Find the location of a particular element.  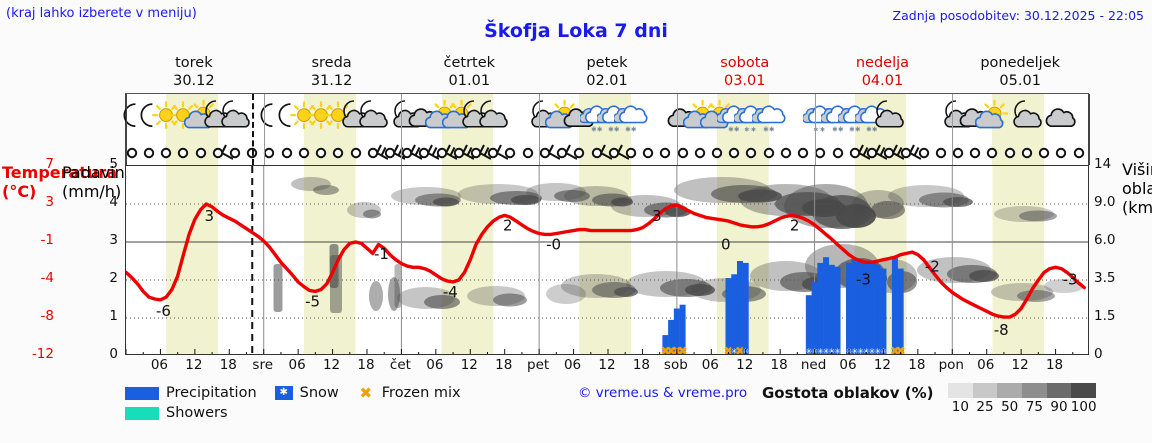

legend-snow: ✱ Snow is located at coordinates (306, 393).